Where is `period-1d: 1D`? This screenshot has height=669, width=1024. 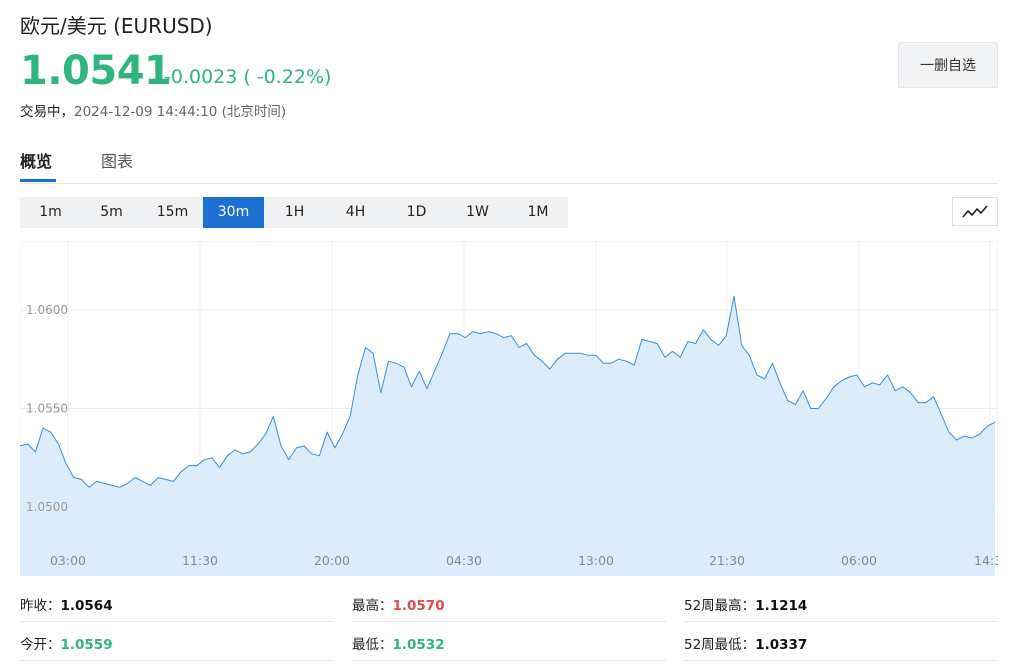
period-1d: 1D is located at coordinates (416, 212).